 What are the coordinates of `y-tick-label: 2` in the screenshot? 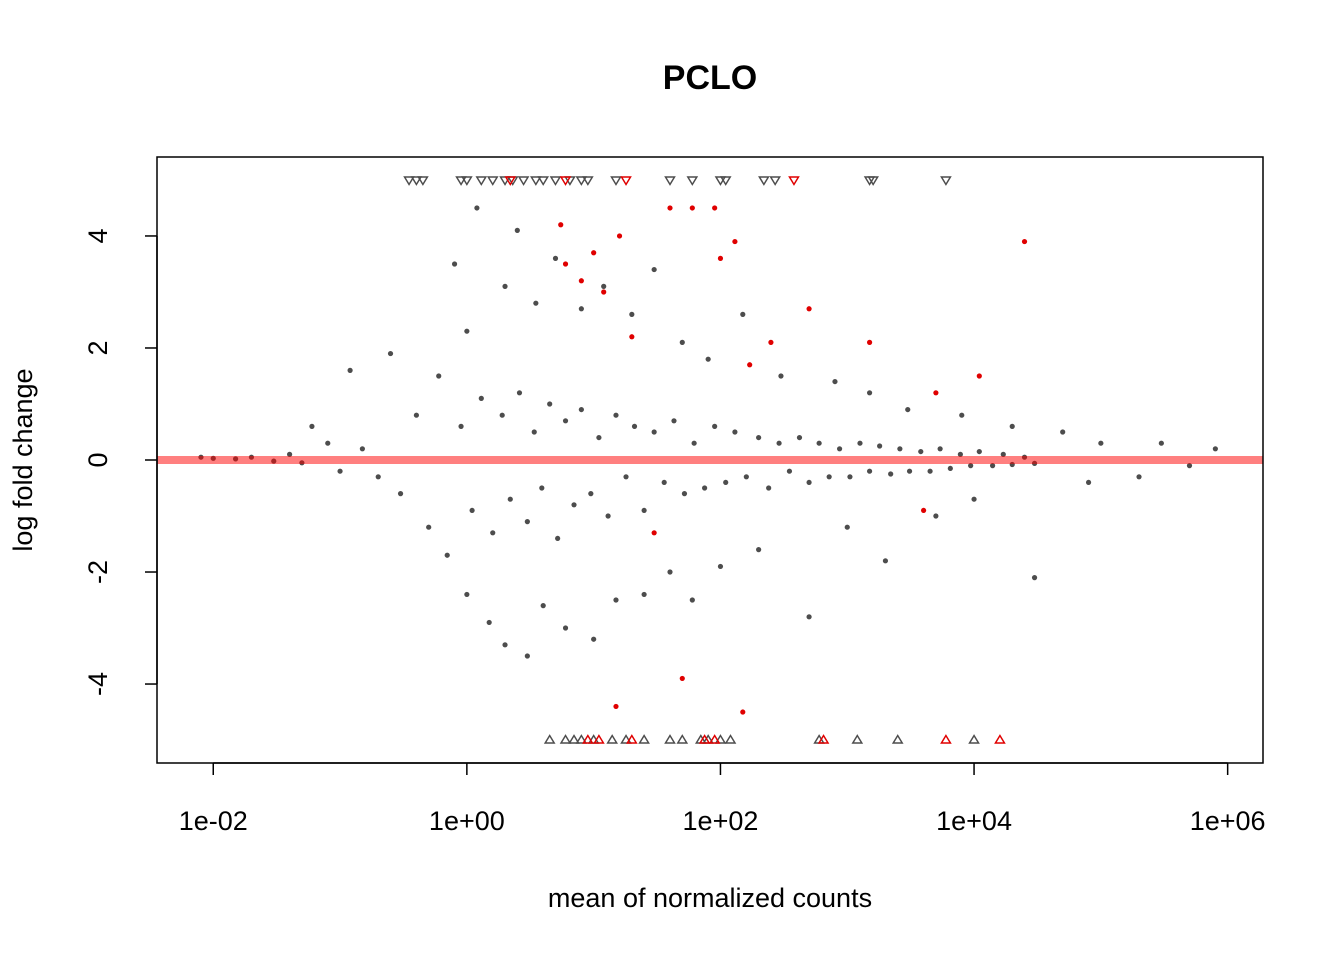 It's located at (98, 347).